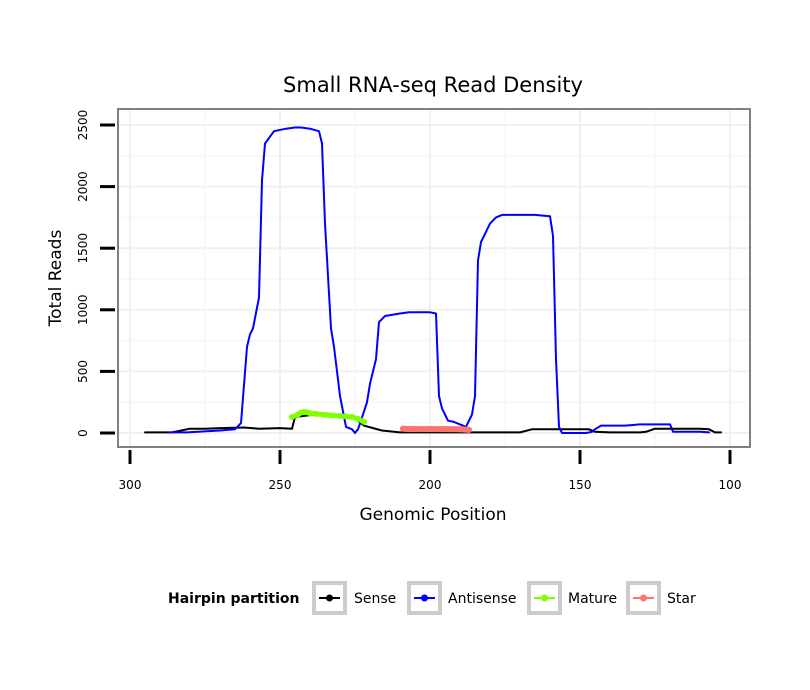  Describe the element at coordinates (643, 598) in the screenshot. I see `legend-key-point-star` at that location.